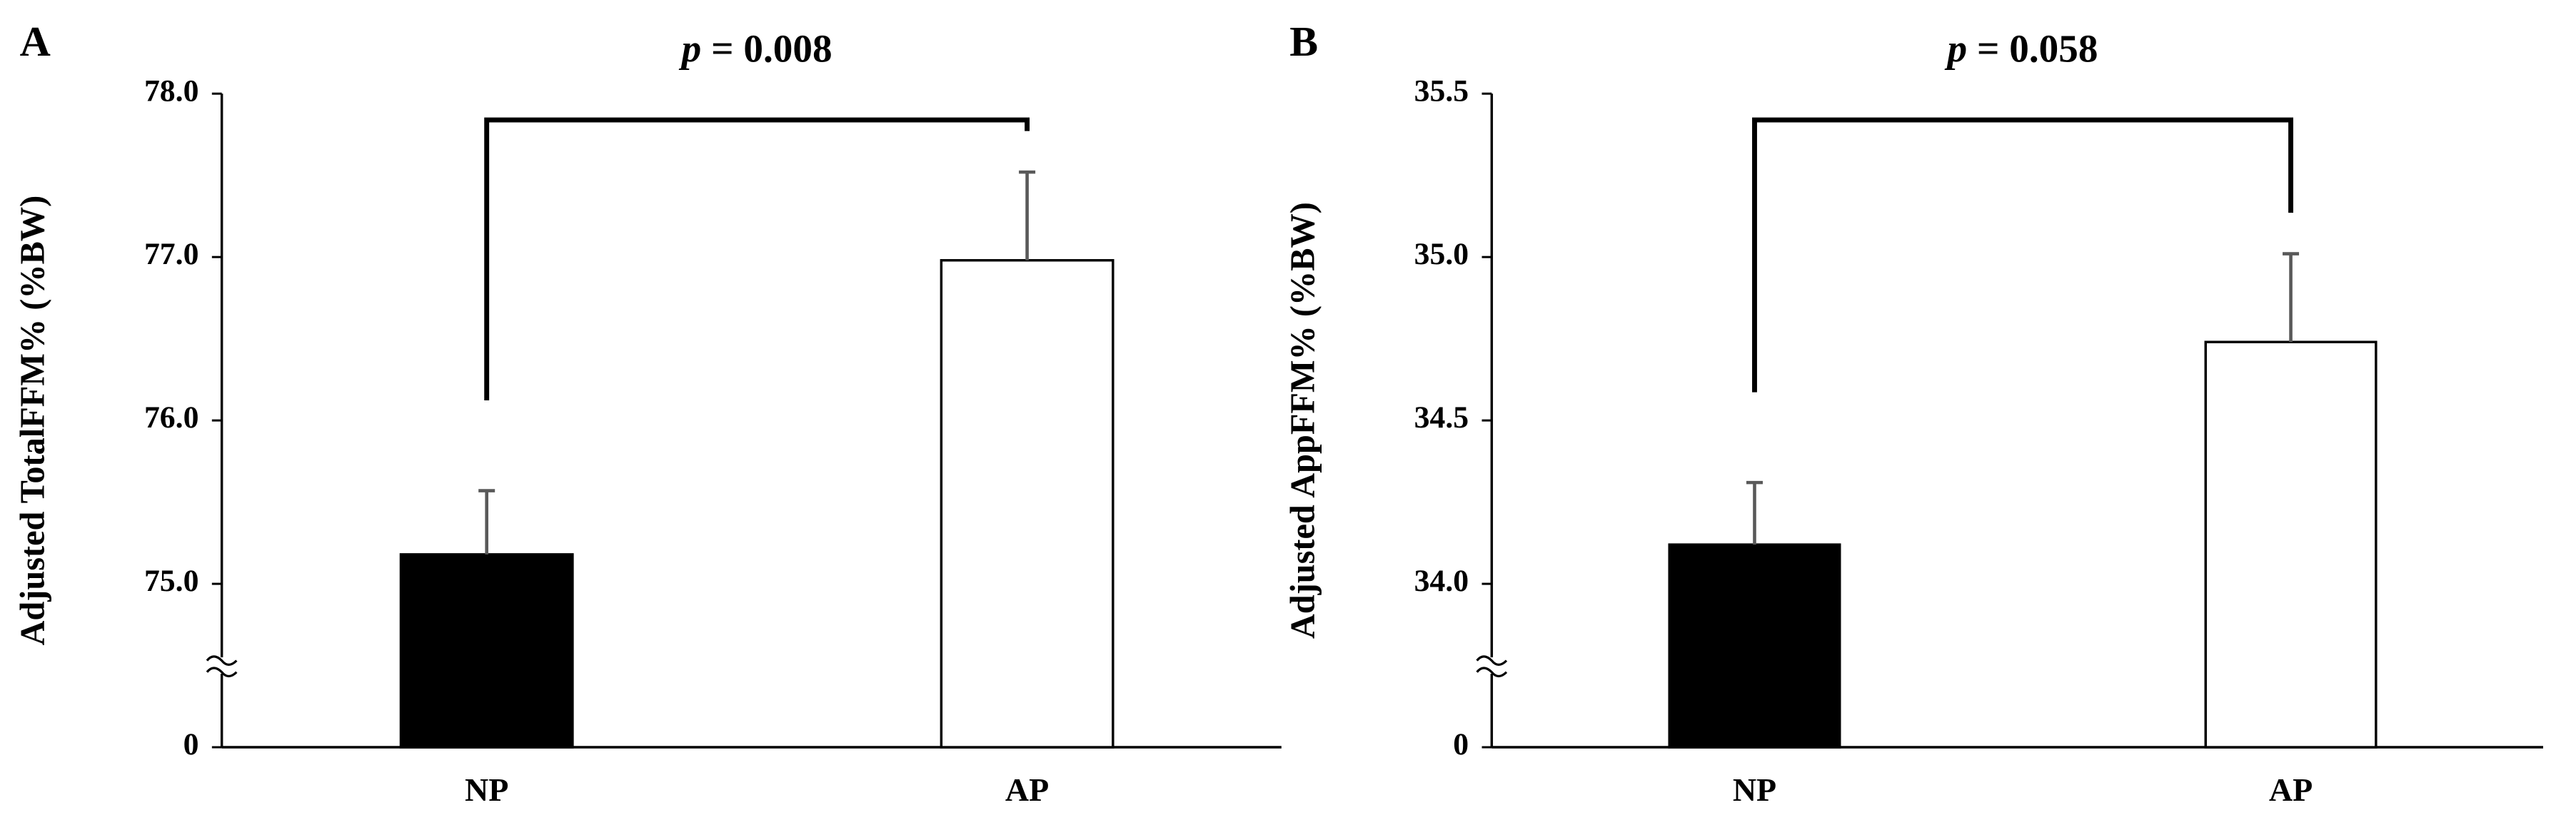 This screenshot has height=830, width=2576. Describe the element at coordinates (2037, 48) in the screenshot. I see `p-value-text: = 0.058` at that location.